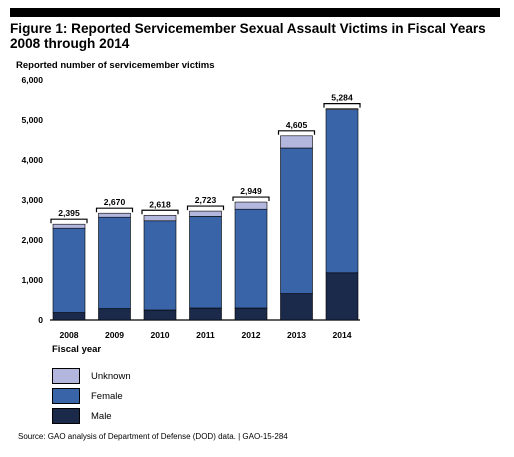  I want to click on bar-segment-unknown-2014, so click(342, 109).